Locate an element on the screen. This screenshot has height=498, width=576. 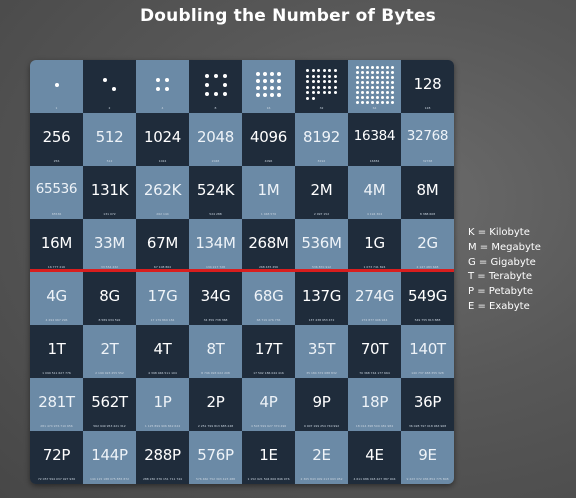
square-exact-value: 65536 is located at coordinates (56, 214).